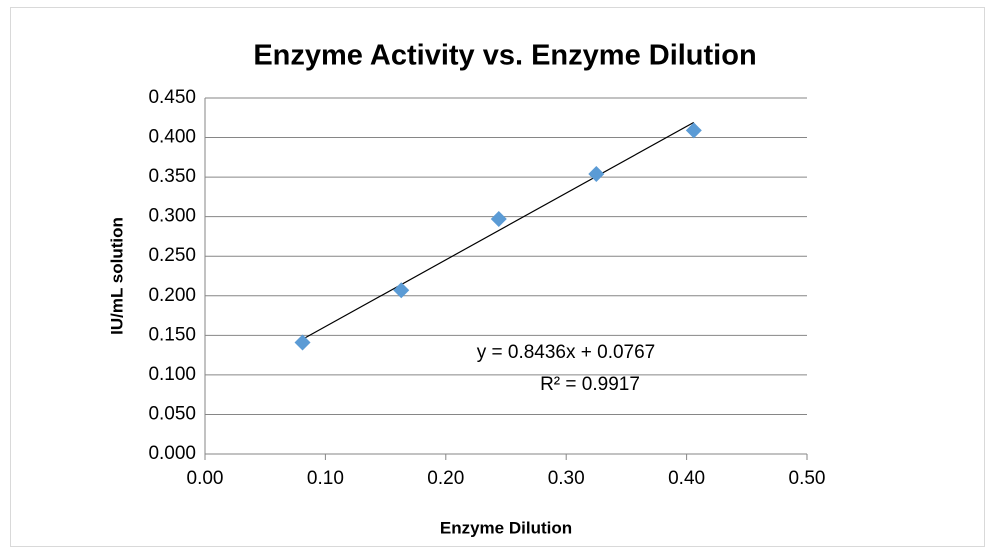 This screenshot has height=548, width=987. What do you see at coordinates (172, 334) in the screenshot?
I see `y-tick-label: 0.150` at bounding box center [172, 334].